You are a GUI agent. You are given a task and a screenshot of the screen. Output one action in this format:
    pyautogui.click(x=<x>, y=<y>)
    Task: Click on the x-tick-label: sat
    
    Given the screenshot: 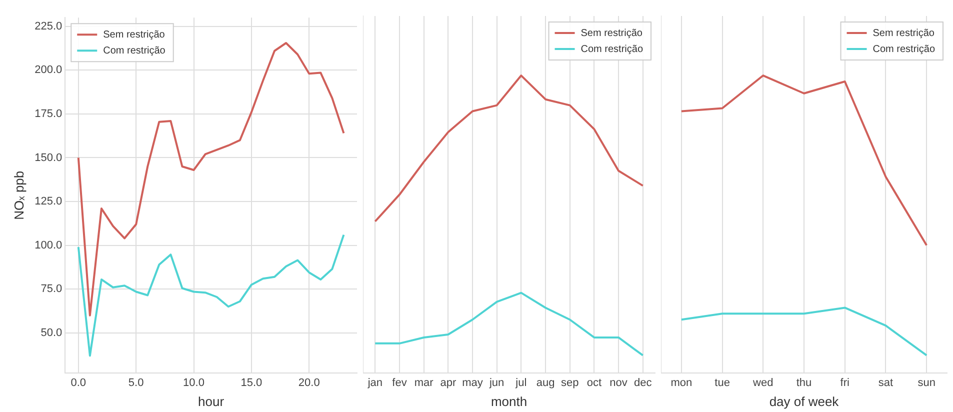 What is the action you would take?
    pyautogui.click(x=886, y=382)
    